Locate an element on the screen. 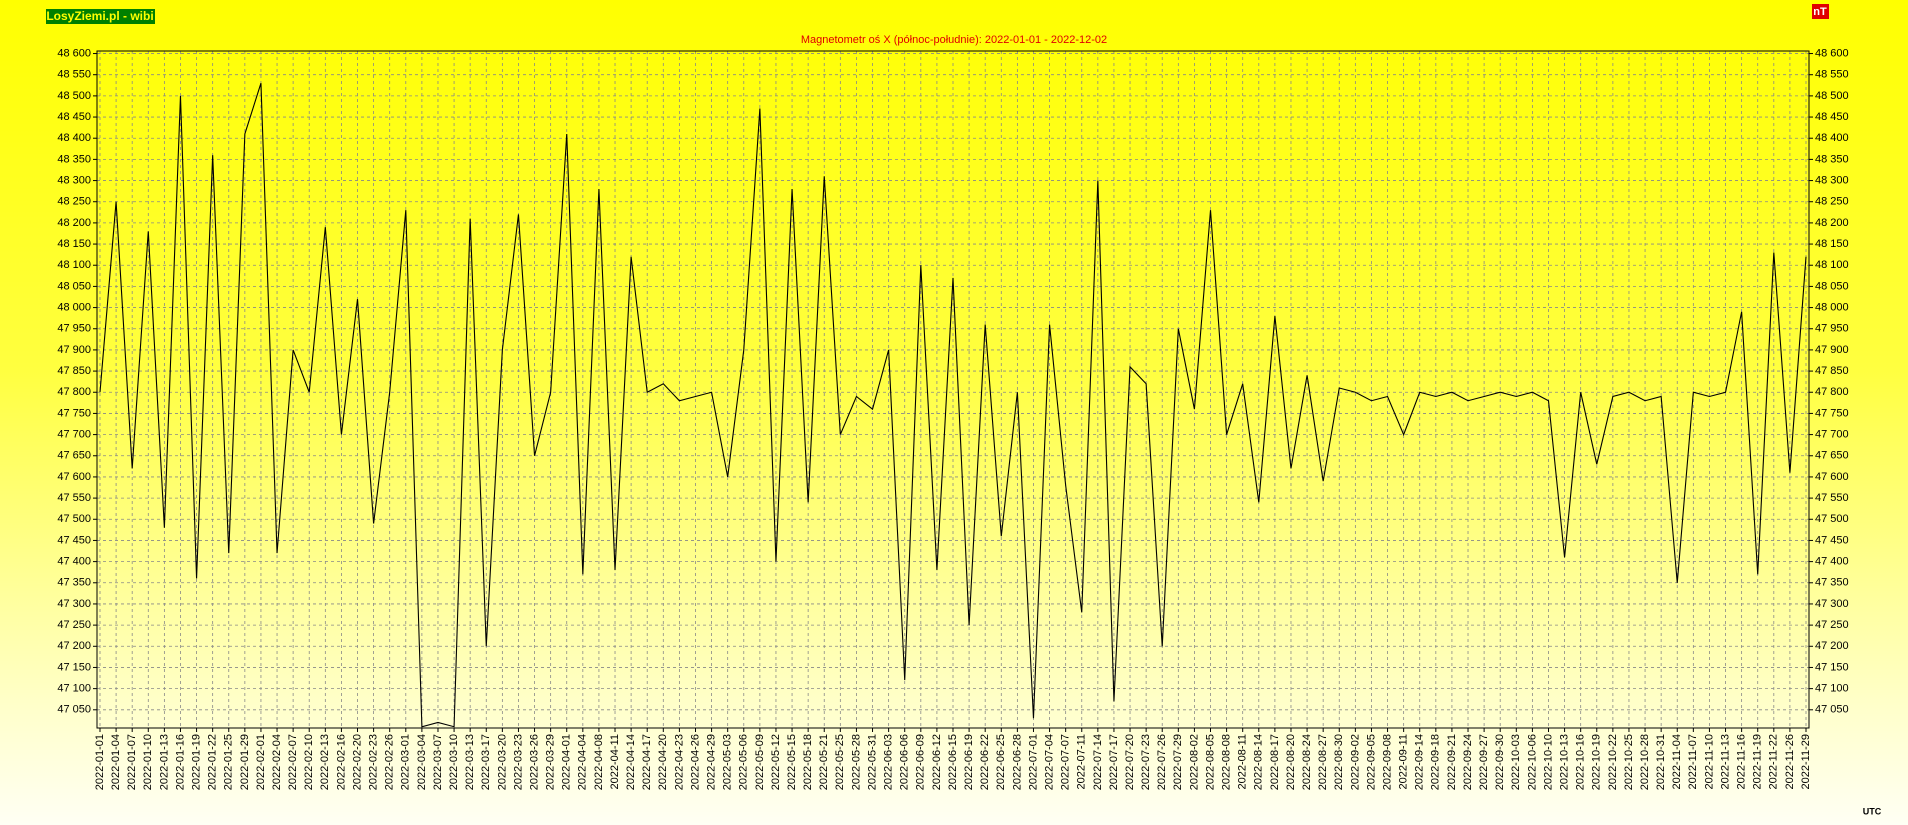  x-tick-label: 2022-09-05 is located at coordinates (1371, 762).